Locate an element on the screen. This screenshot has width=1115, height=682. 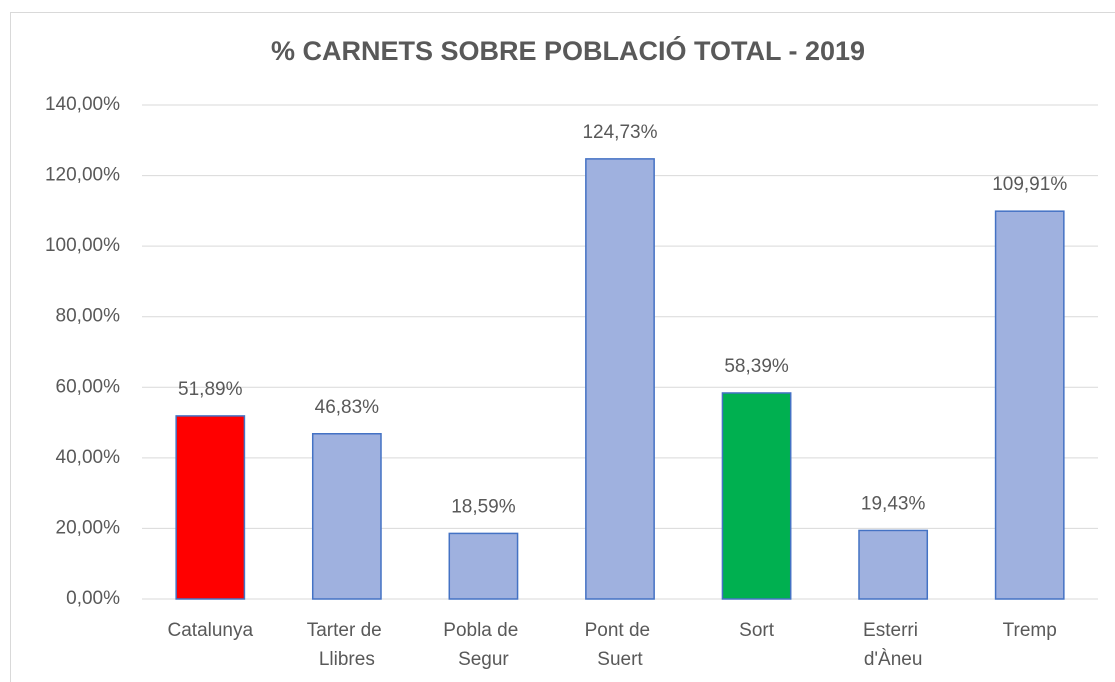
x-tick-label: Tremp is located at coordinates (1030, 630).